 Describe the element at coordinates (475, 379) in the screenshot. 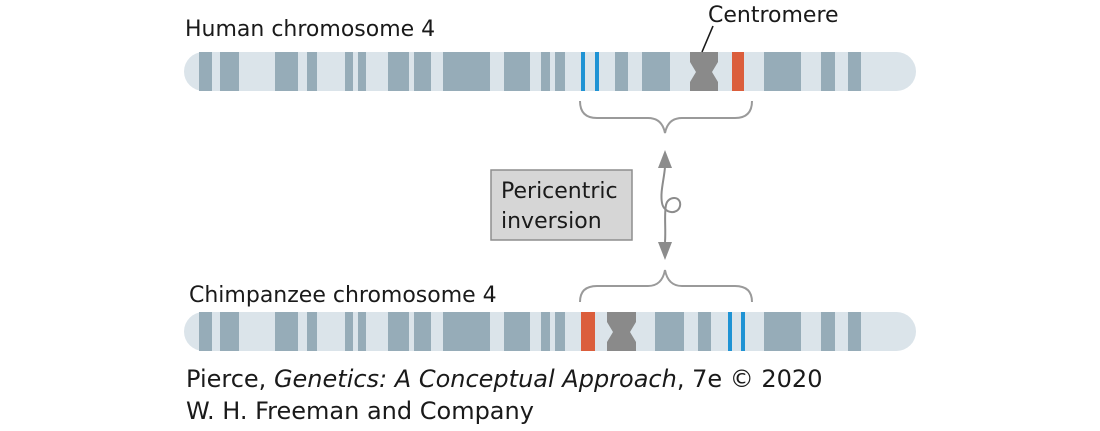

I see `credit-line1-title: Genetics: A Conceptual Approach` at that location.